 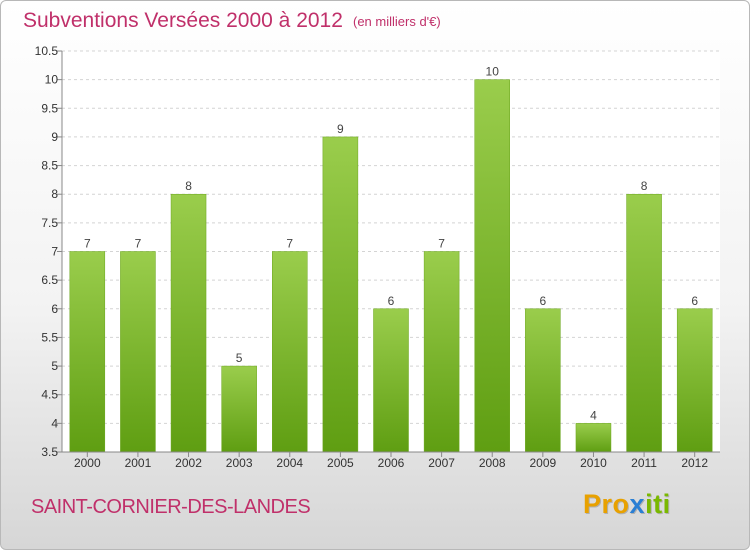 I want to click on bar-value-label: 4, so click(x=593, y=415).